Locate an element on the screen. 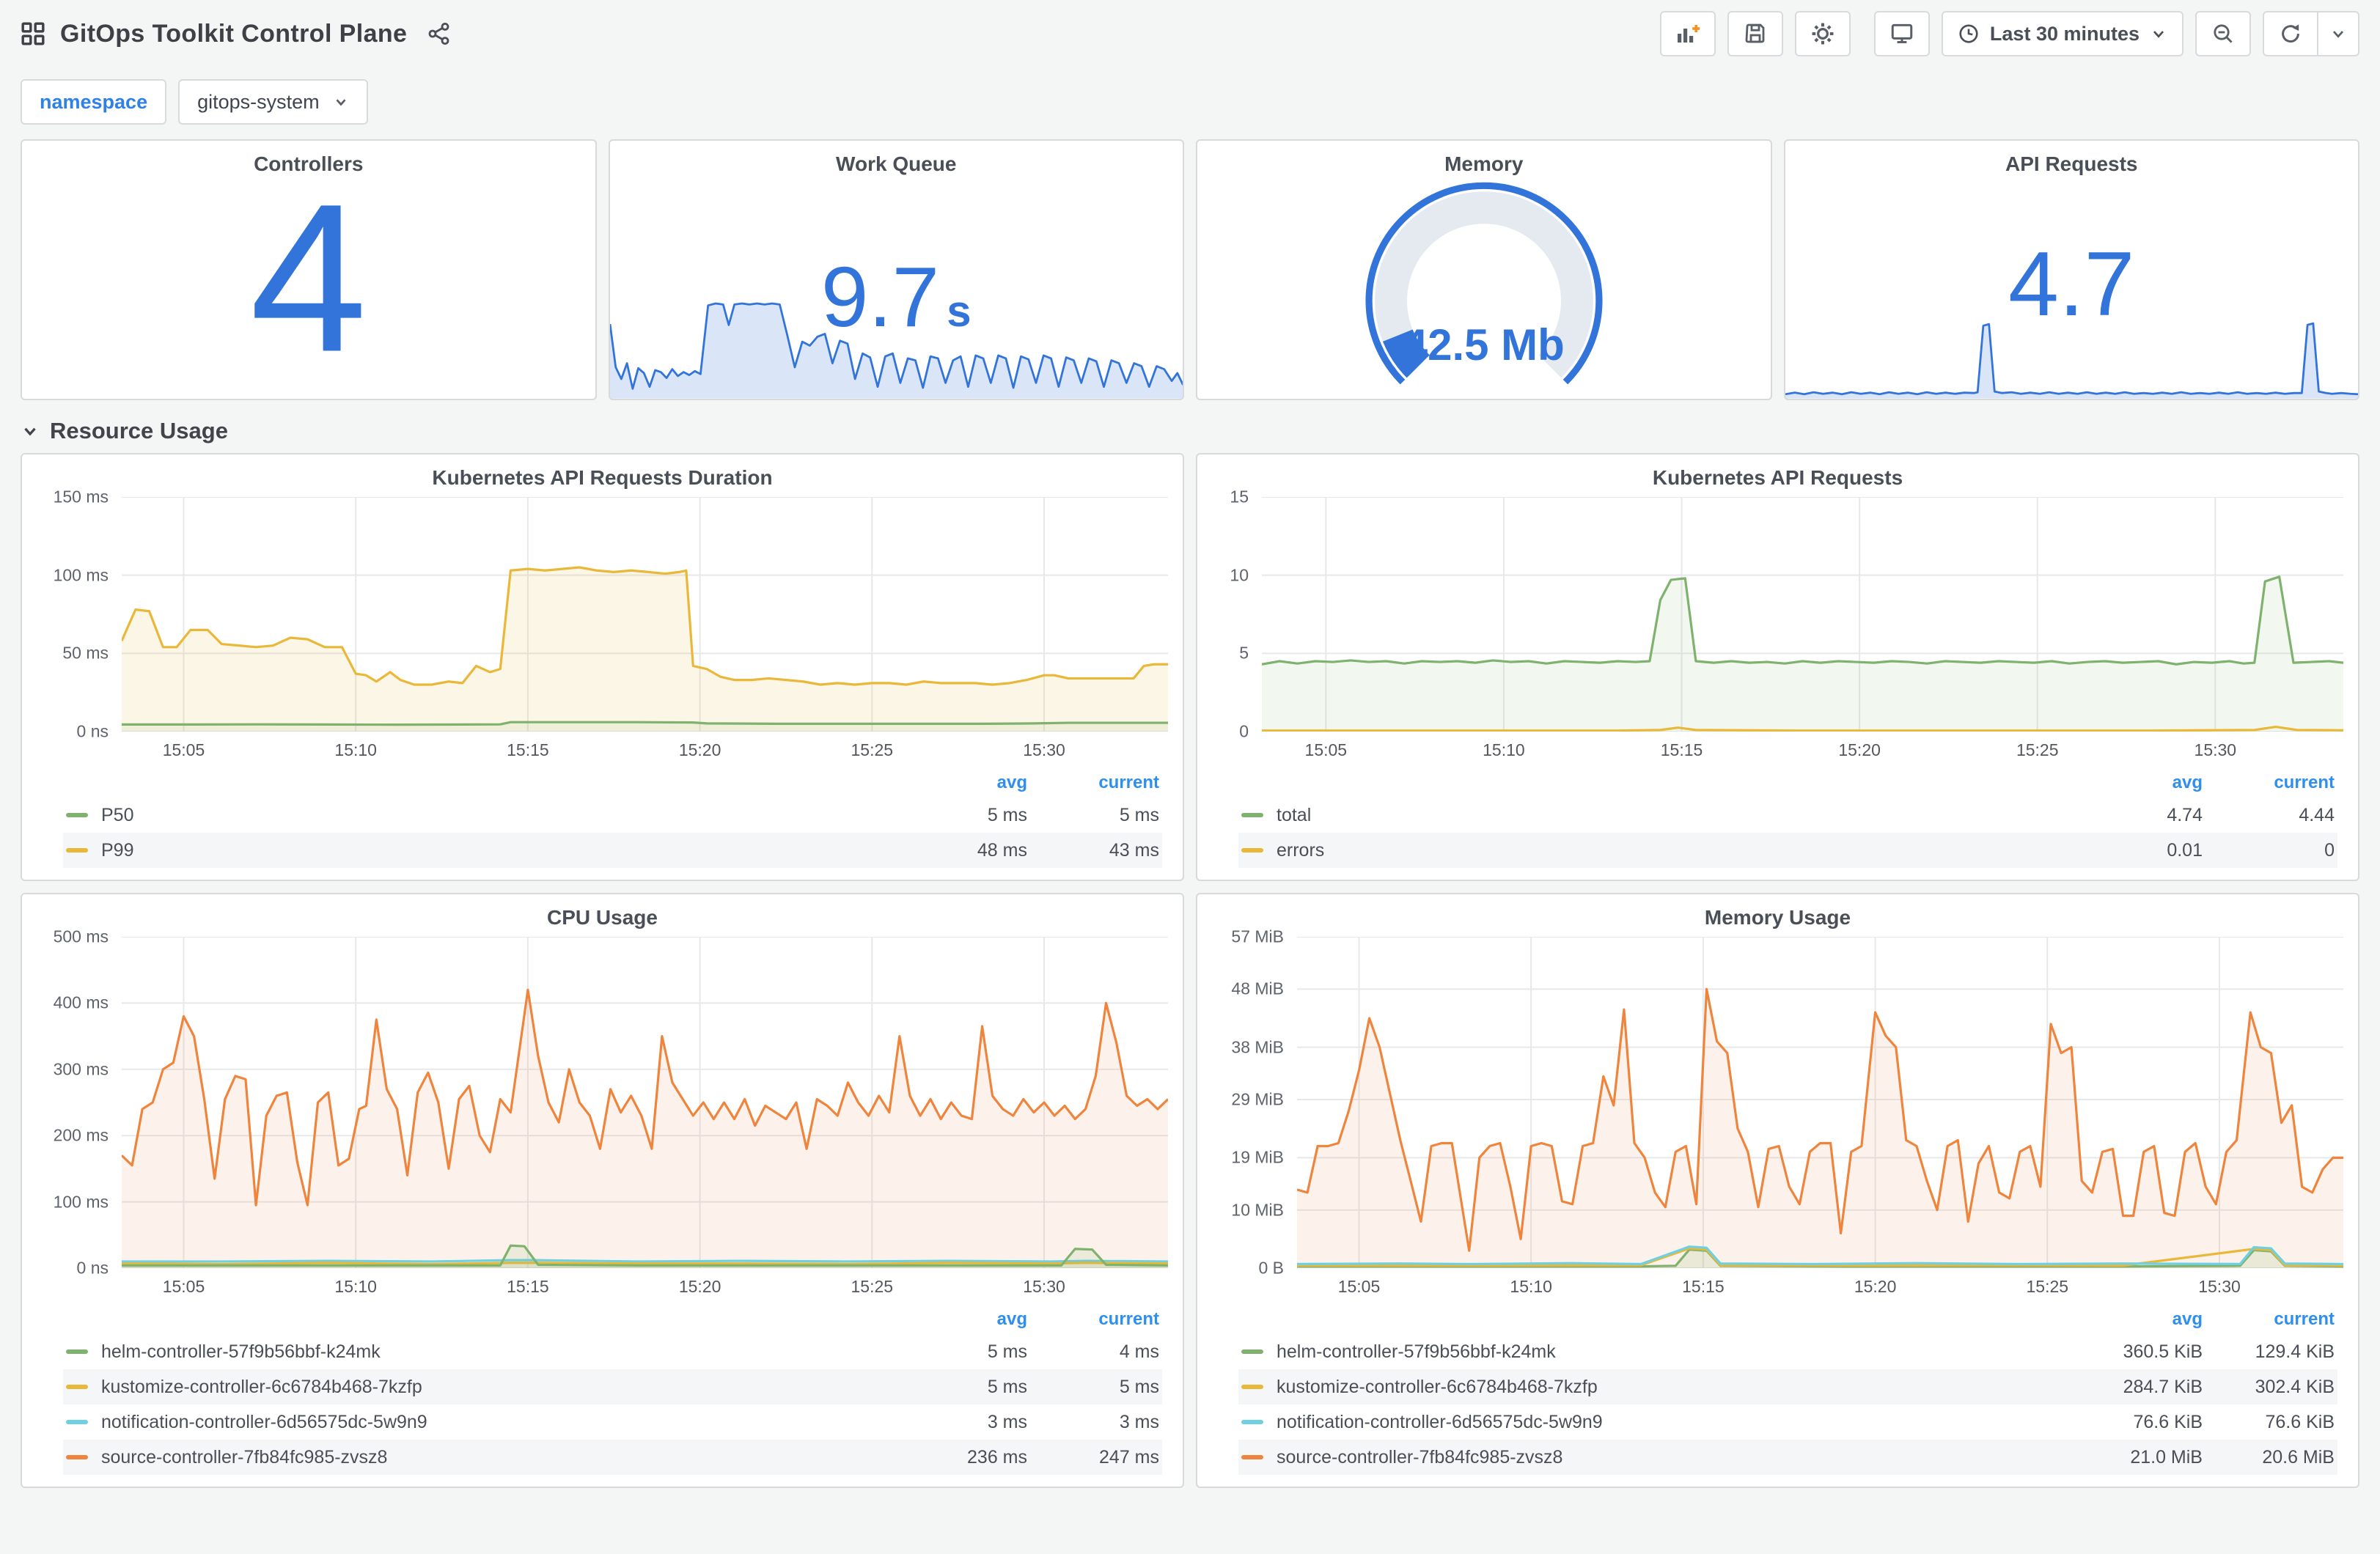 The image size is (2380, 1554). gauge-track is located at coordinates (1484, 284).